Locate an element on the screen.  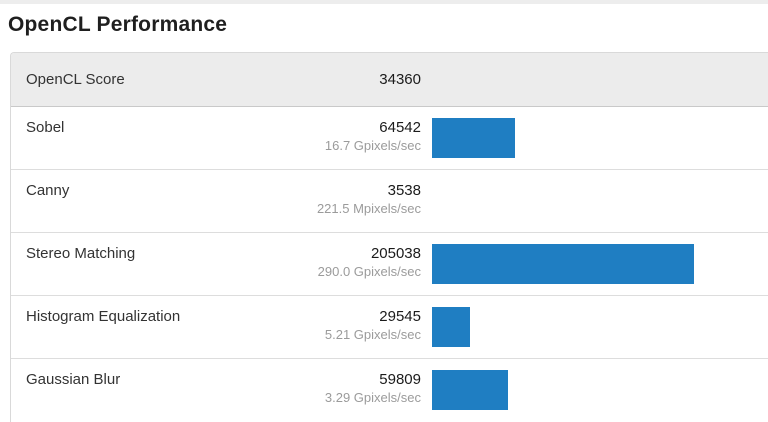
top-strip is located at coordinates (384, 2).